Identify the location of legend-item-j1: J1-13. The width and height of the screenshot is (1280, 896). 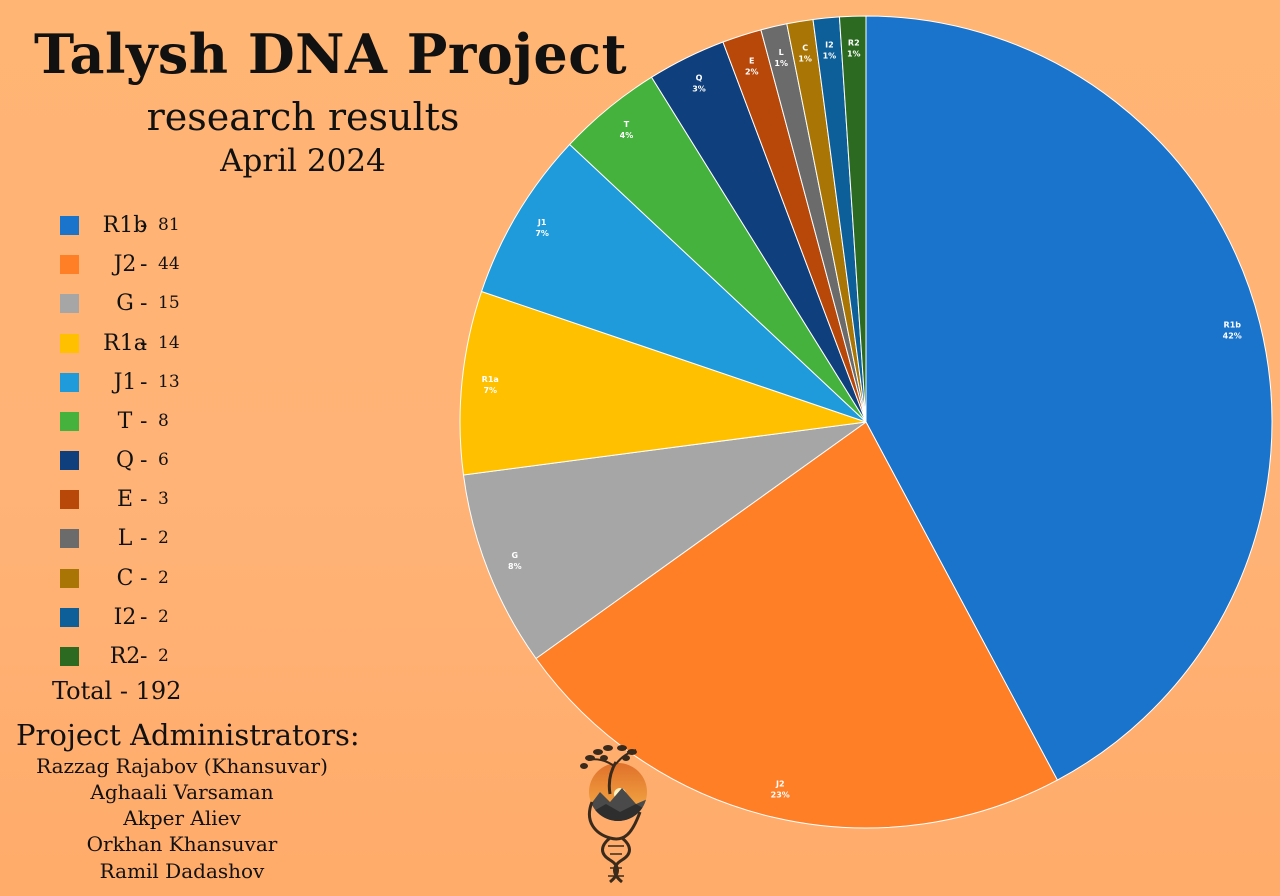
(120, 382).